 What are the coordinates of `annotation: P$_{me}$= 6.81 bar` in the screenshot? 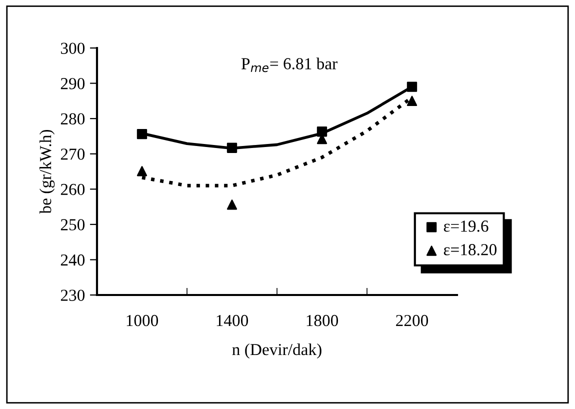 It's located at (289, 65).